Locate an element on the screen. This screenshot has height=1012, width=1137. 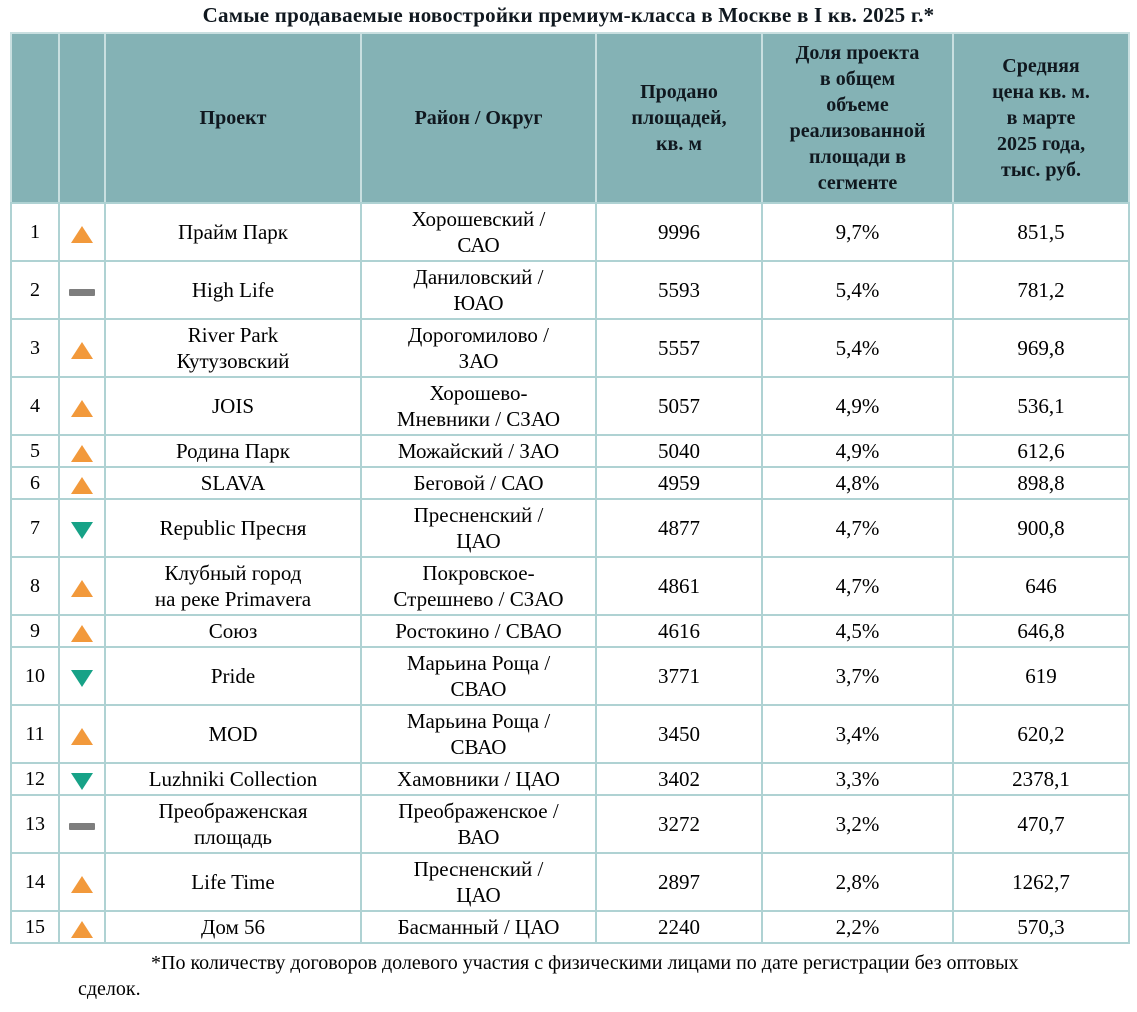
district-cell: Хамовники / ЦАО is located at coordinates (478, 779).